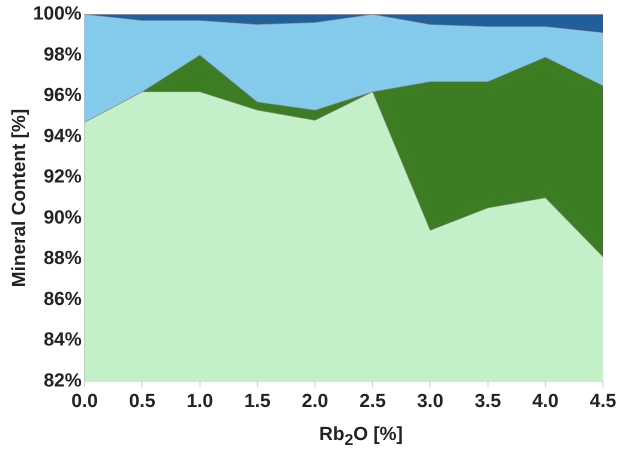 The height and width of the screenshot is (450, 625). I want to click on x-tick-label: 0.0, so click(84, 401).